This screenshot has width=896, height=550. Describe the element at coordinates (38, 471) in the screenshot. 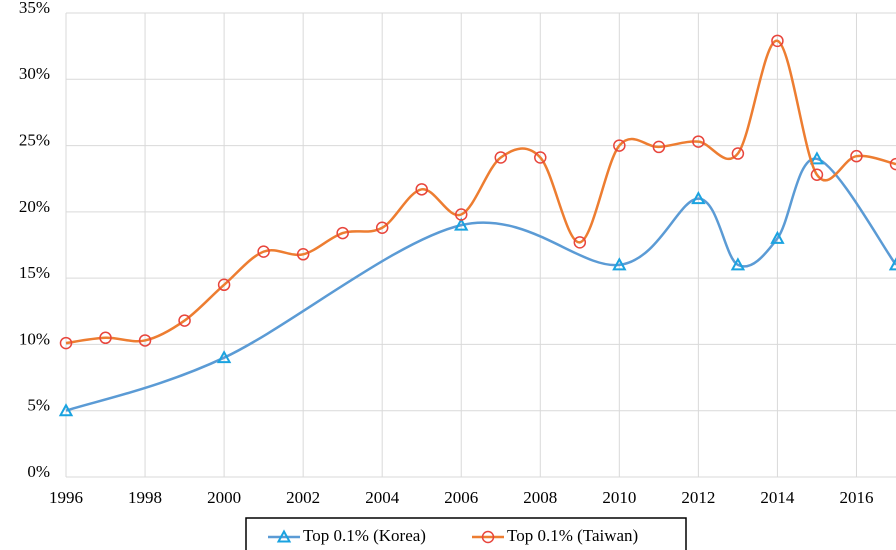

I see `y-tick-label: 0%` at that location.